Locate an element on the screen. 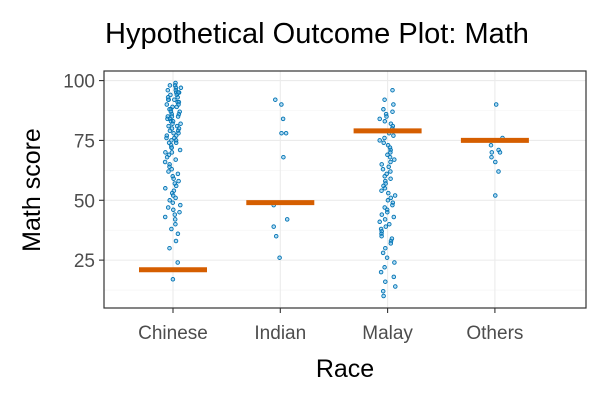  y-tick-label: 100 is located at coordinates (79, 82).